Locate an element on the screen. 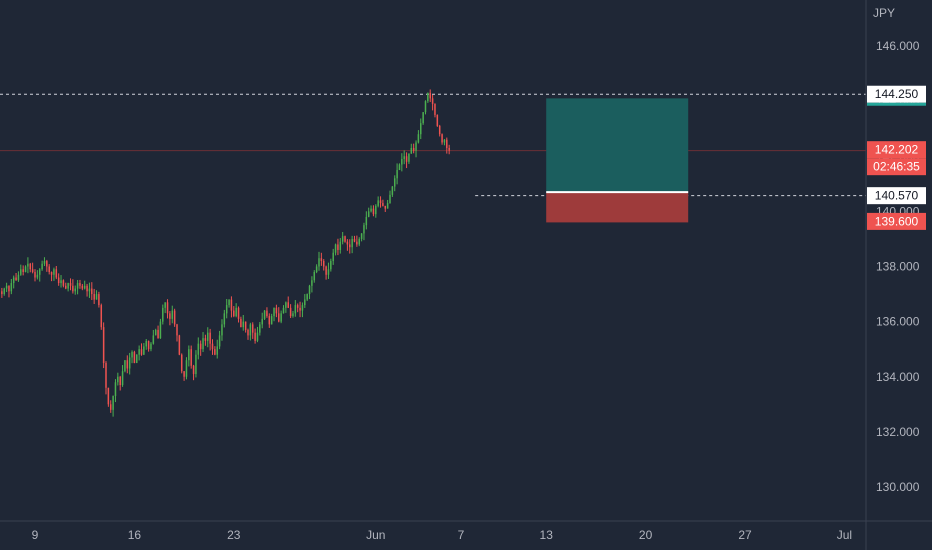 This screenshot has height=550, width=932. x-tick-label: 23 is located at coordinates (234, 535).